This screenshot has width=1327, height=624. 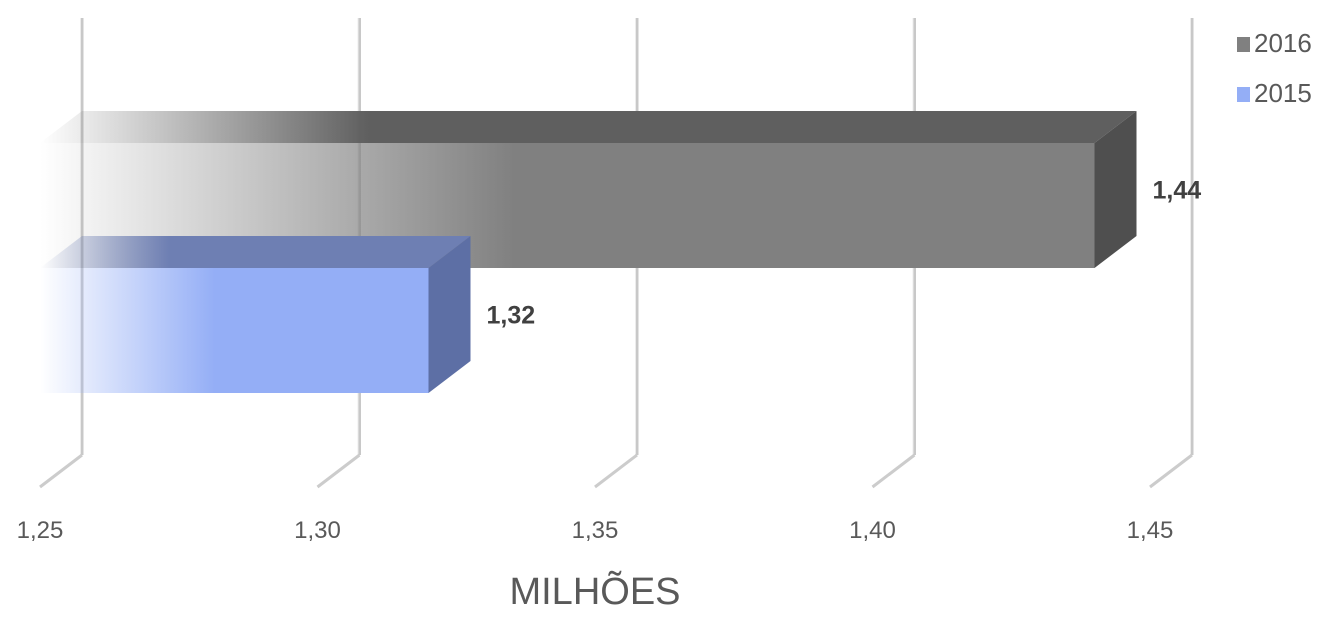 I want to click on legend-label: 2015, so click(x=1283, y=93).